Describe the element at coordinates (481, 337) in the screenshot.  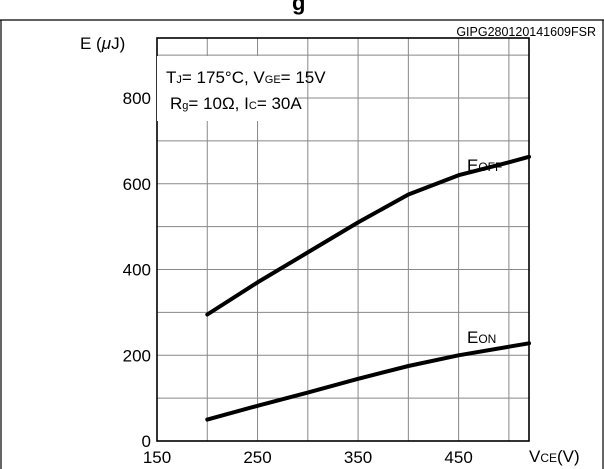
I see `series-label-eon: EON` at that location.